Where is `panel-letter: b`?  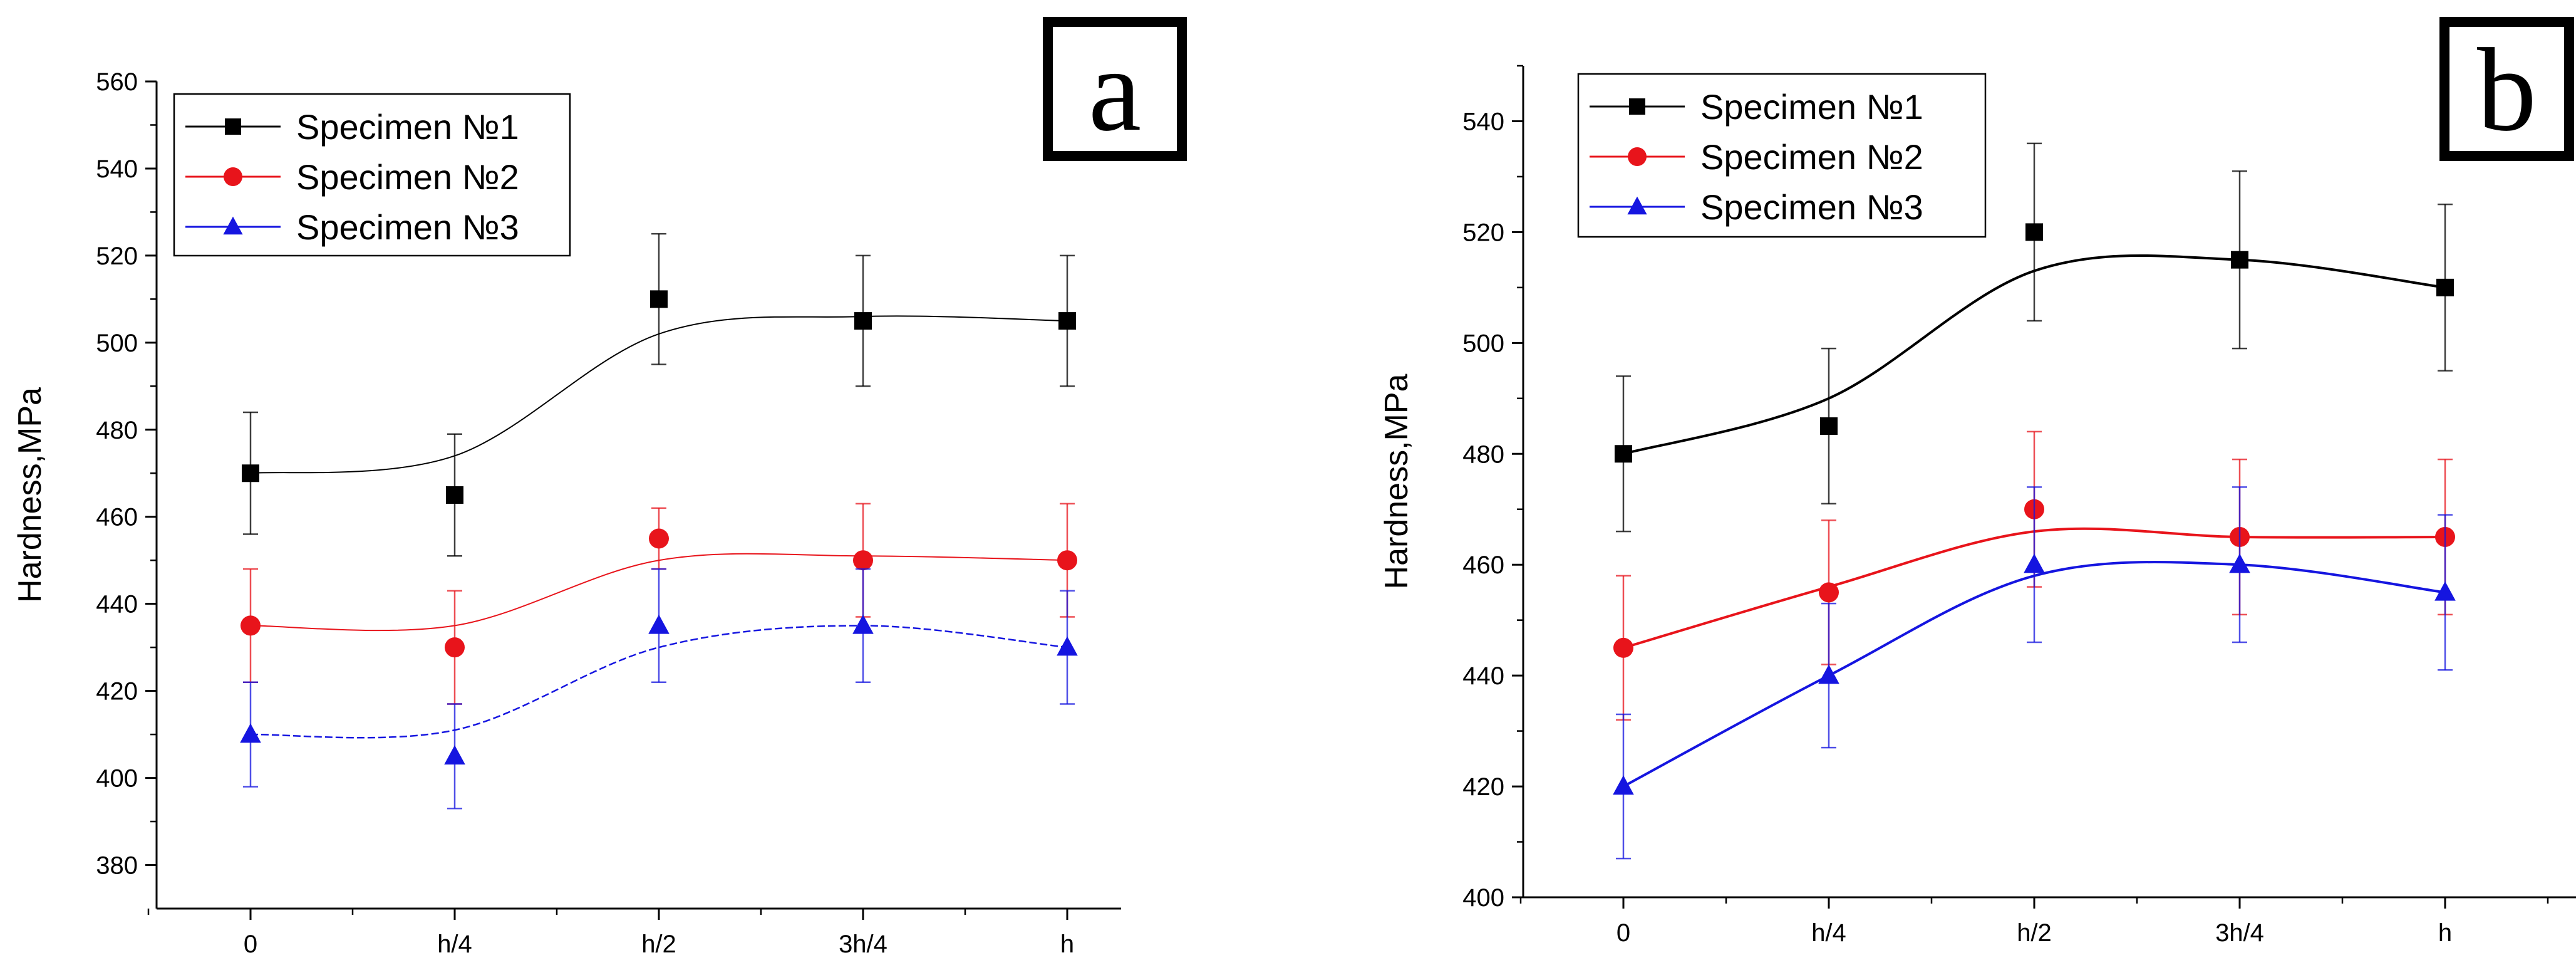
panel-letter: b is located at coordinates (2507, 90).